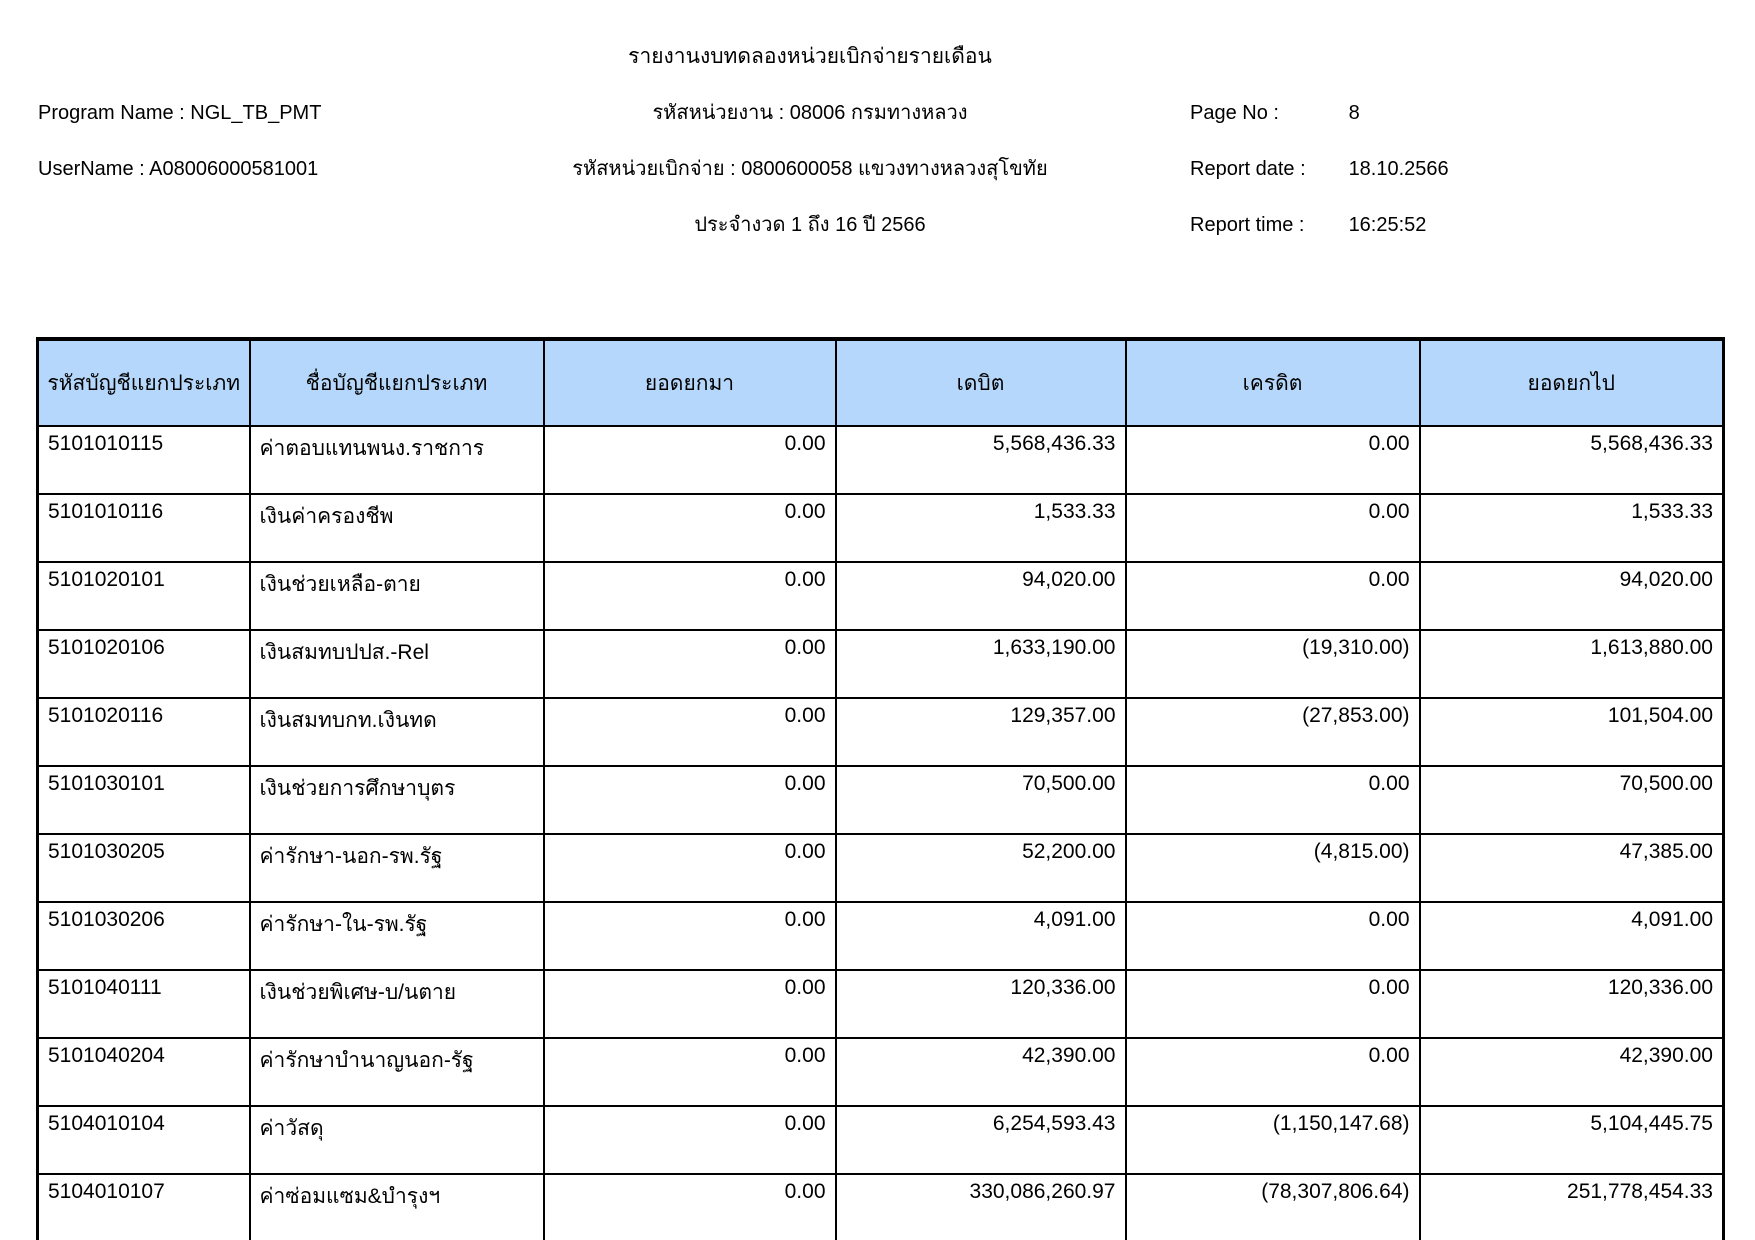 This screenshot has width=1755, height=1240. What do you see at coordinates (1319, 129) in the screenshot?
I see `page-no-line: Page No : 8` at bounding box center [1319, 129].